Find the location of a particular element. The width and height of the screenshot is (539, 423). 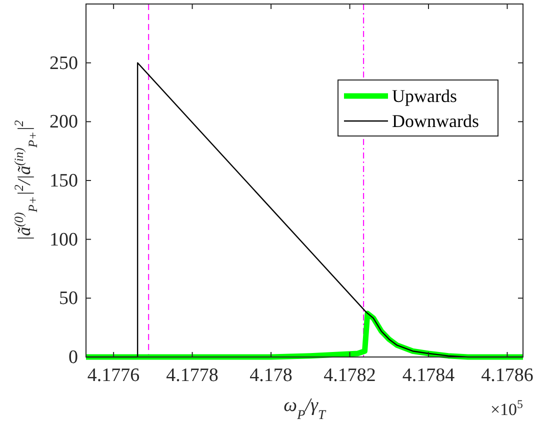

x-tick-label: 4.1778 is located at coordinates (192, 375).